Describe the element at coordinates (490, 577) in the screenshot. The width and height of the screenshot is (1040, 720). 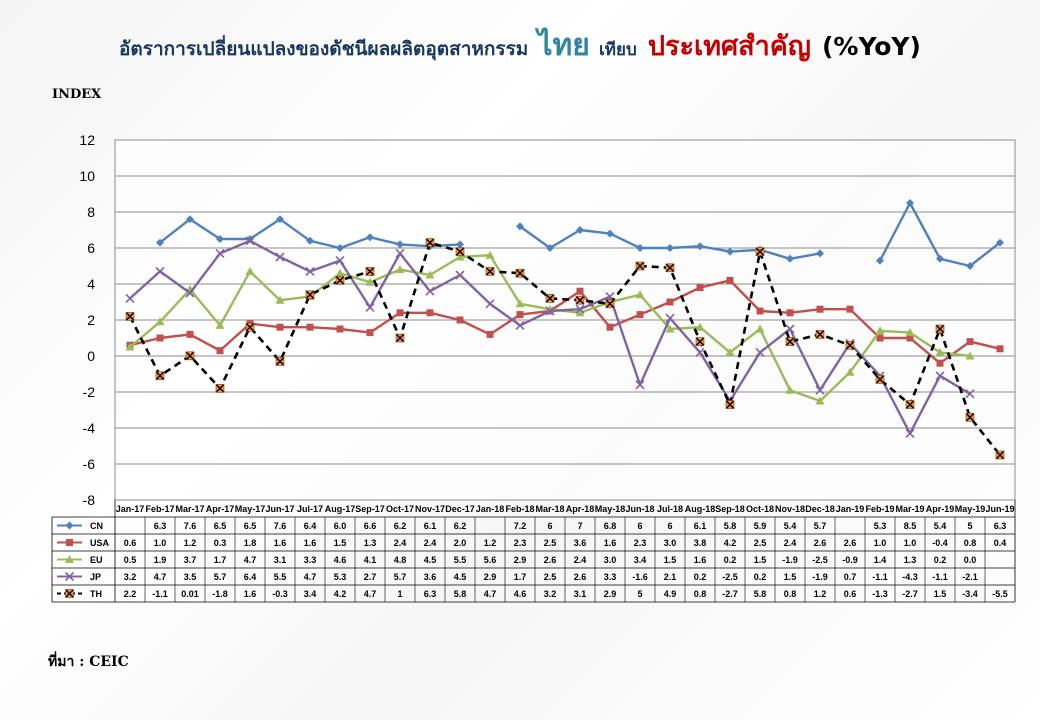
I see `table-cell-jp: 2.9` at that location.